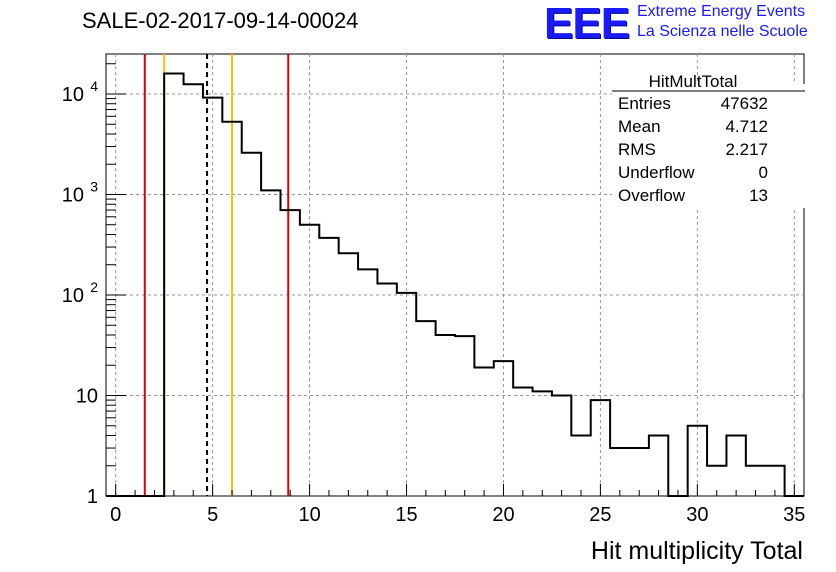 The height and width of the screenshot is (572, 836). I want to click on y-tick-exponent: 2, so click(94, 287).